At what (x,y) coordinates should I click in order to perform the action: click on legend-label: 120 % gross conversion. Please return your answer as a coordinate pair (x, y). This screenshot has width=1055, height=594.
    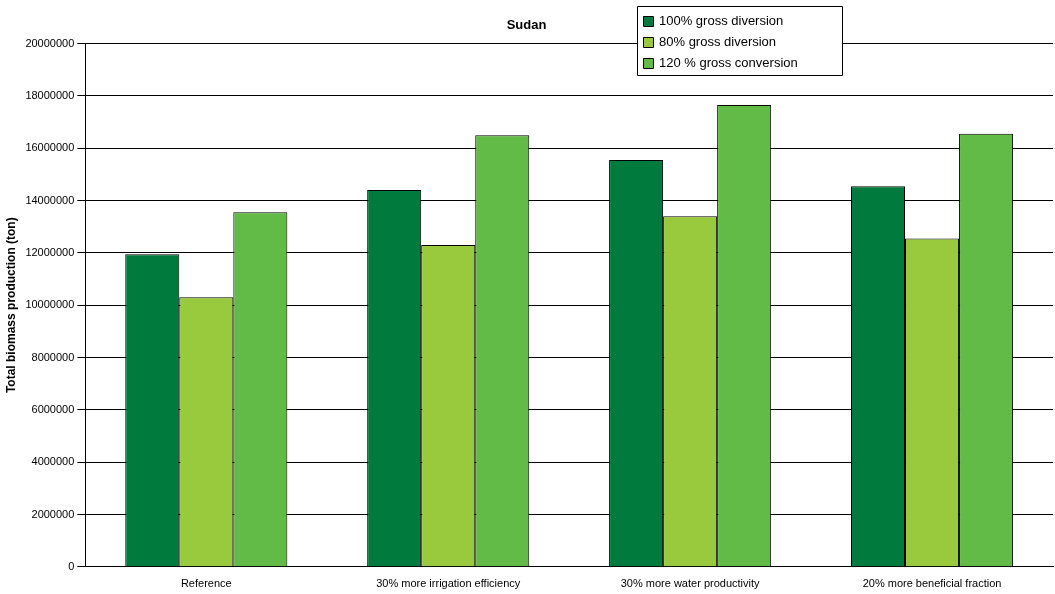
    Looking at the image, I should click on (728, 62).